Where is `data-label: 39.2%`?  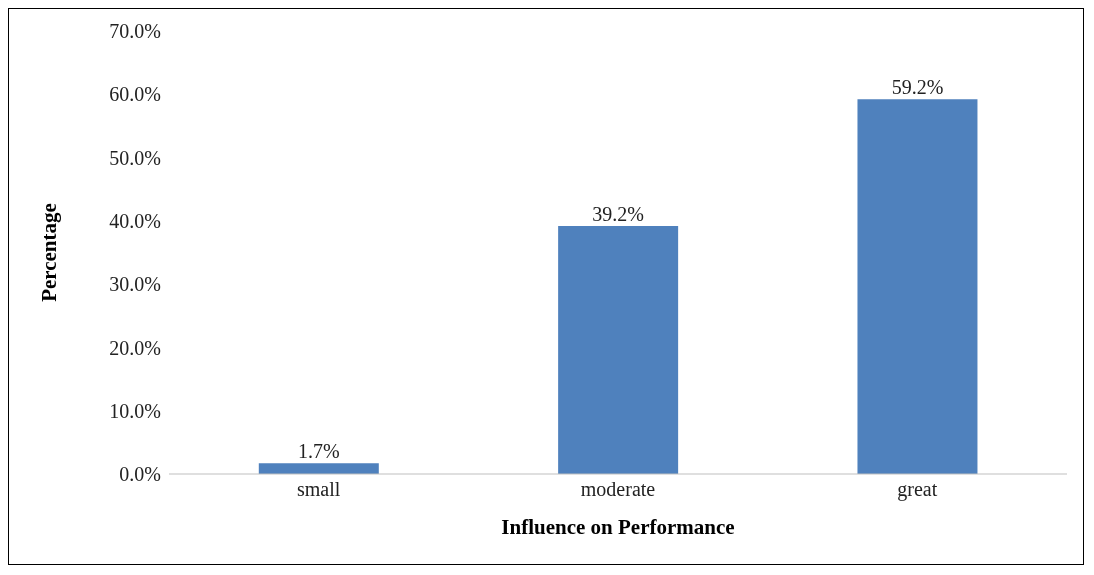
data-label: 39.2% is located at coordinates (618, 213).